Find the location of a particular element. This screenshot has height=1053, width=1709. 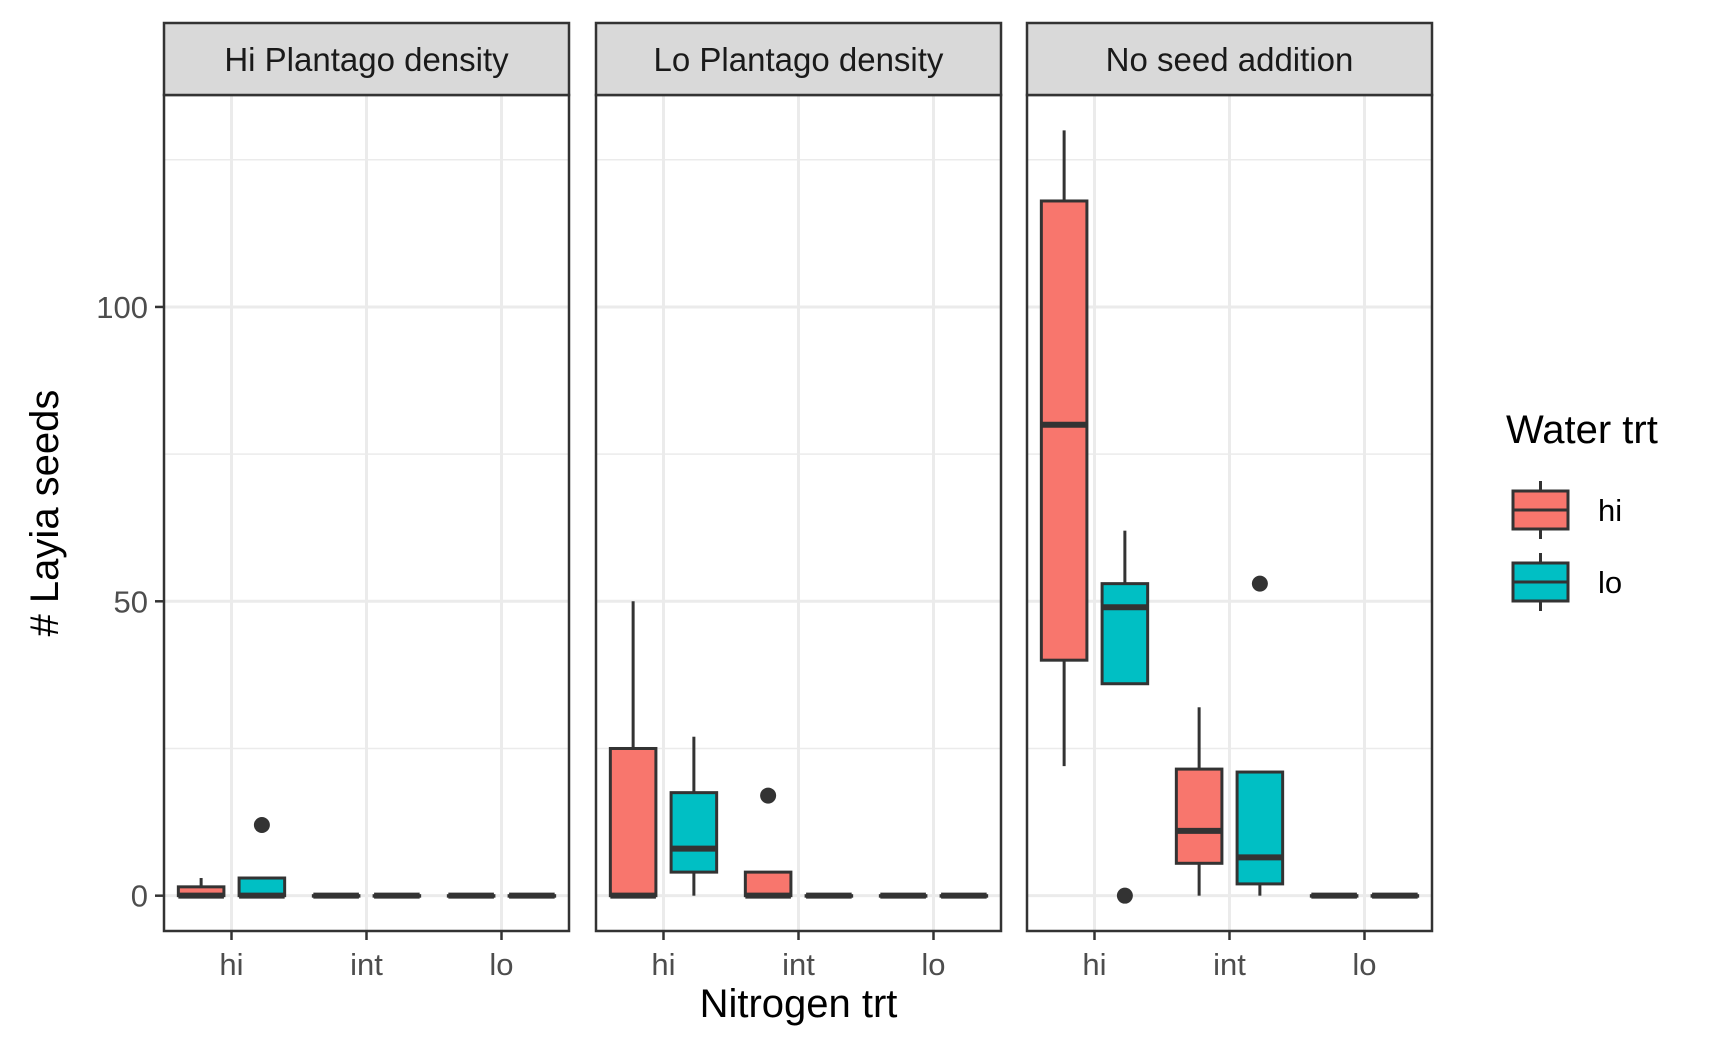

facet-strip-label: Hi Plantago density is located at coordinates (366, 59).